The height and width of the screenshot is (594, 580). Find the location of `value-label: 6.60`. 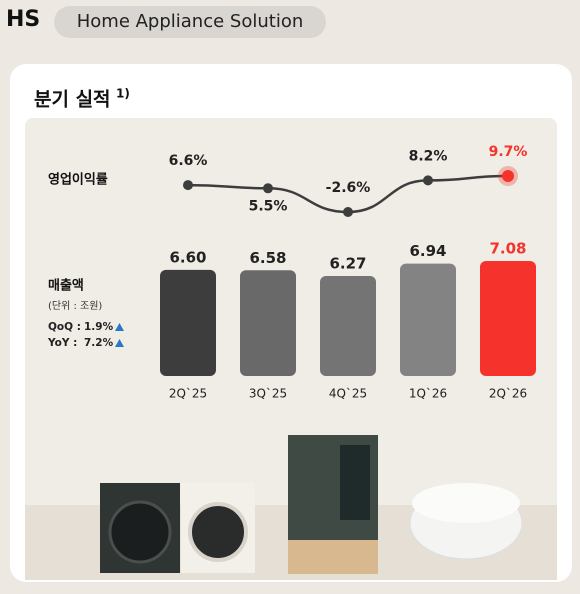

value-label: 6.60 is located at coordinates (187, 257).